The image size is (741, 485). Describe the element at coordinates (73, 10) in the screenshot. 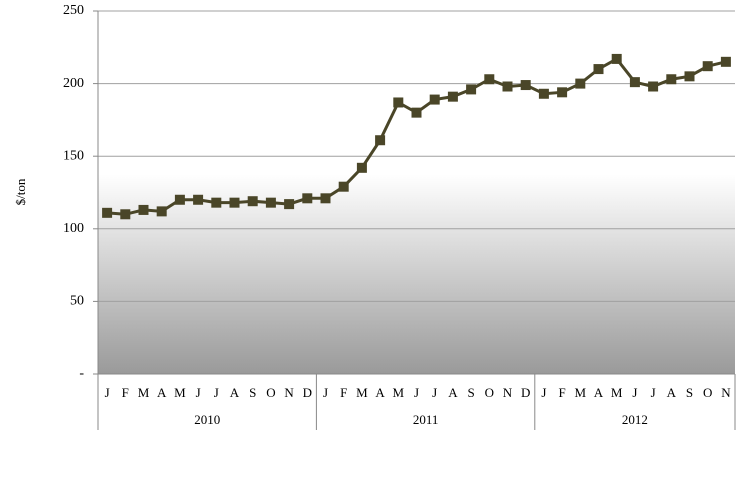

I see `y-tick-label: 250` at that location.